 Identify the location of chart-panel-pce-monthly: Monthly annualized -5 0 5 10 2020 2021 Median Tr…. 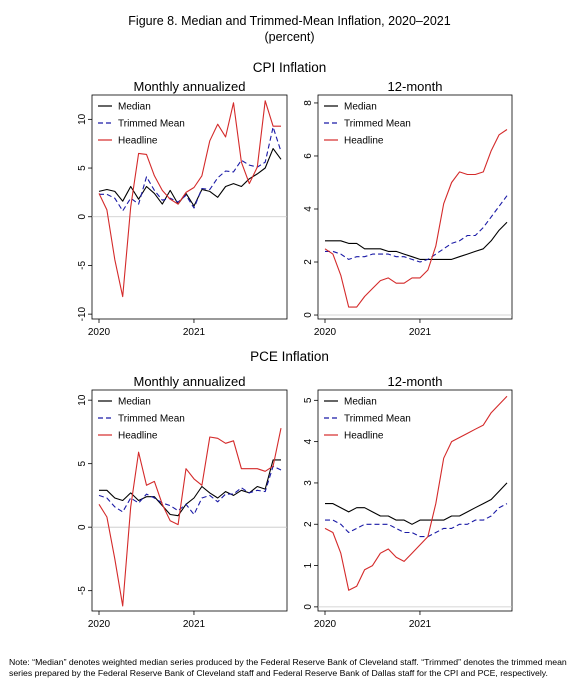
(182, 502).